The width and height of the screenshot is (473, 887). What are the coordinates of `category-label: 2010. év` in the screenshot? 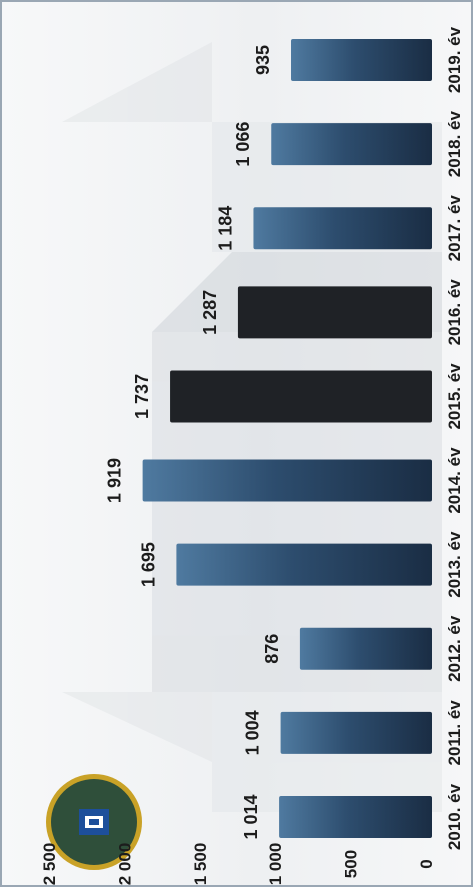 It's located at (454, 816).